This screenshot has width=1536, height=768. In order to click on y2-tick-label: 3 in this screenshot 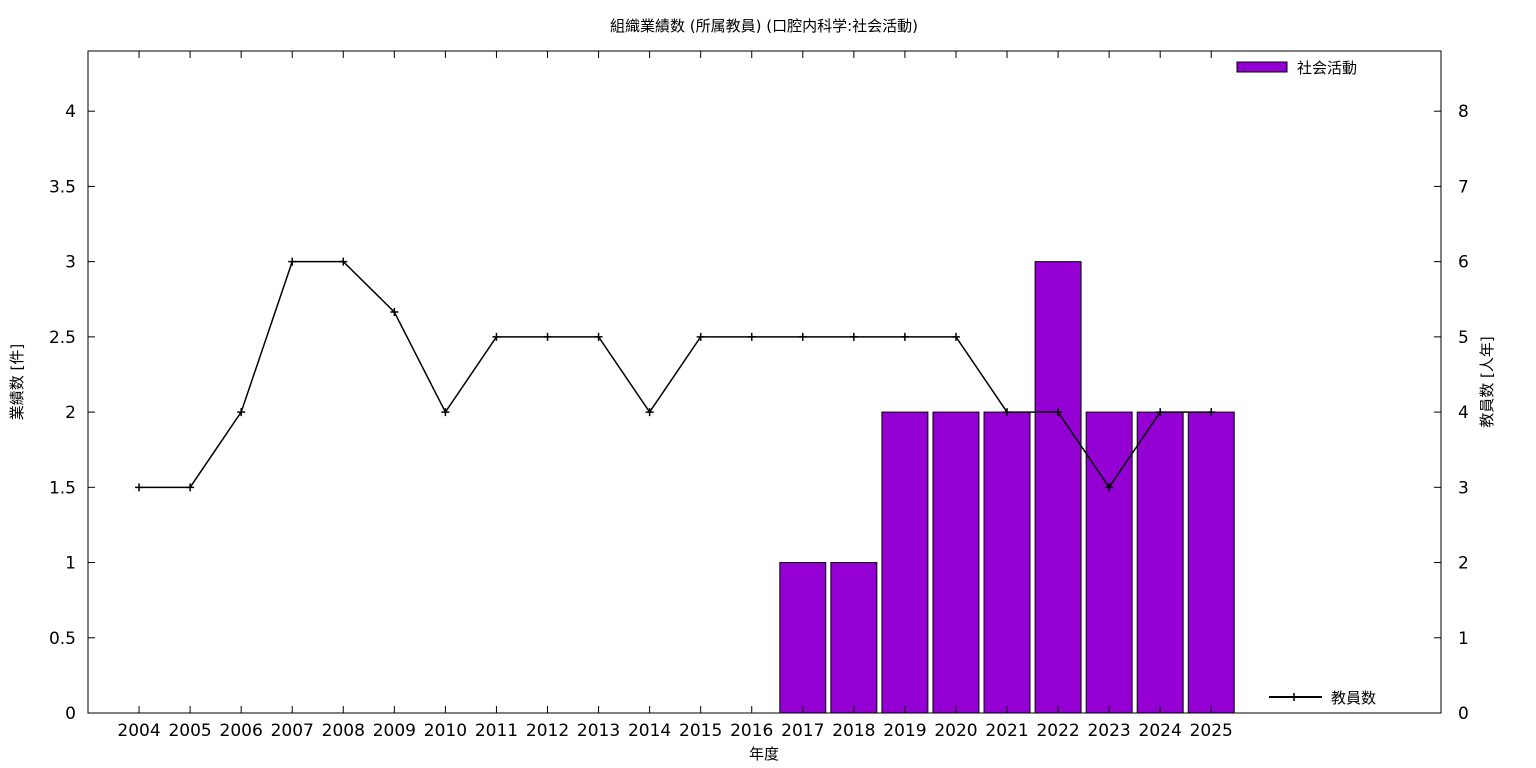, I will do `click(1463, 488)`.